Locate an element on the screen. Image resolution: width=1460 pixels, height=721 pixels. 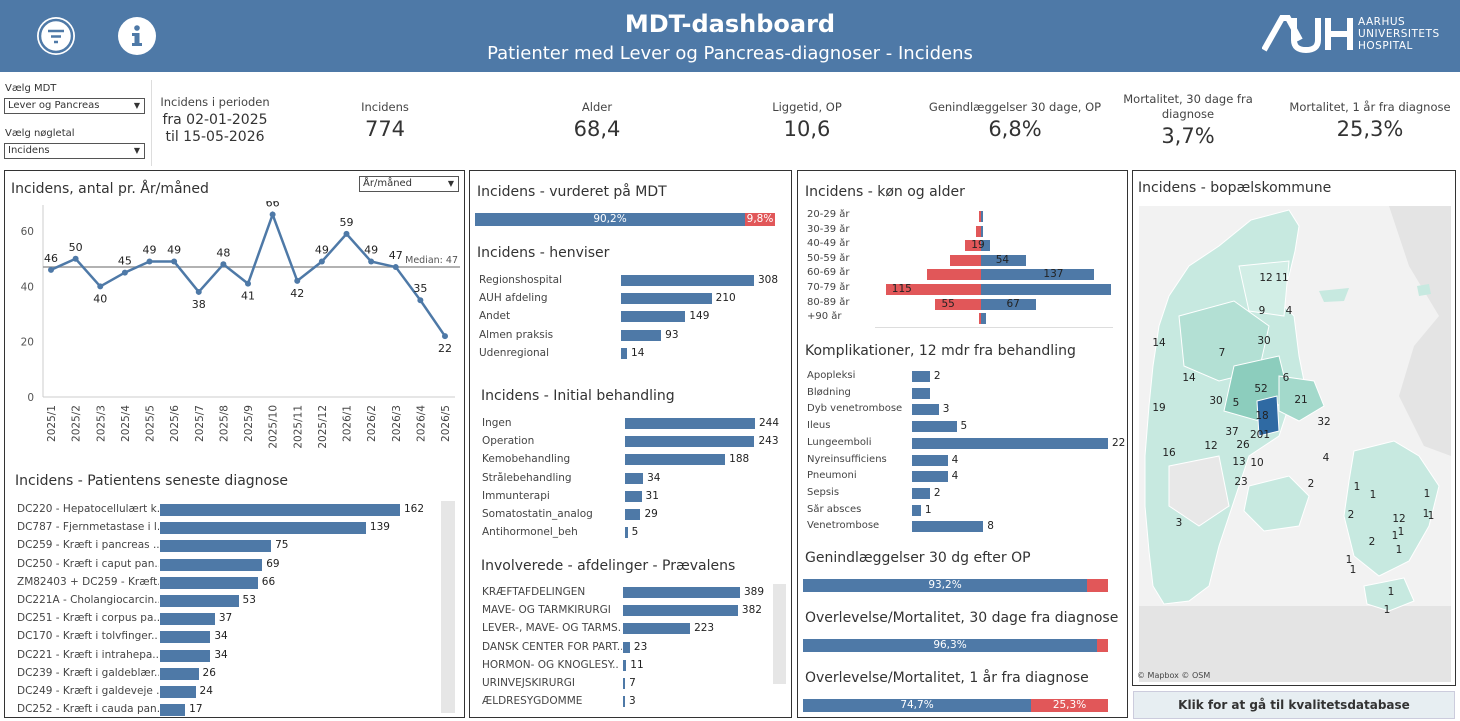
women-value-label: 19 is located at coordinates (978, 245).